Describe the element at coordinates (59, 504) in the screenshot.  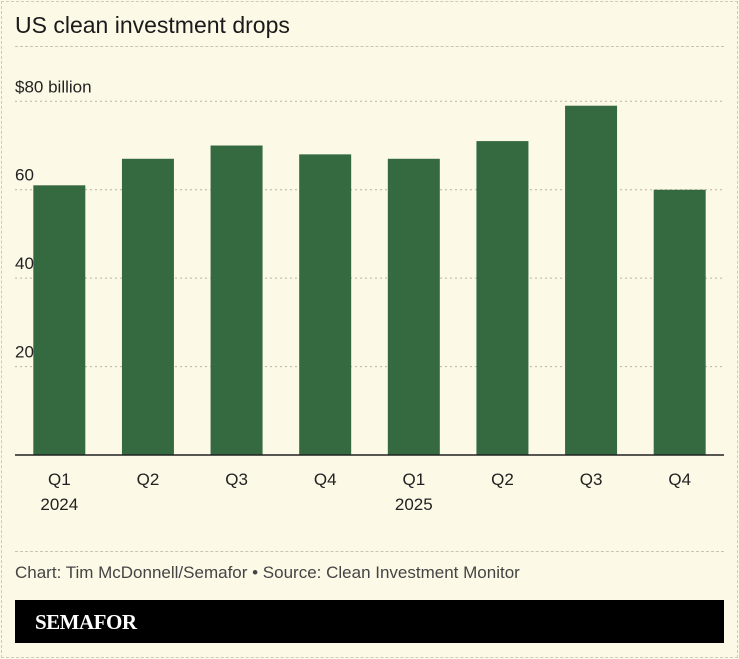
I see `x-tick-label: 2024` at that location.